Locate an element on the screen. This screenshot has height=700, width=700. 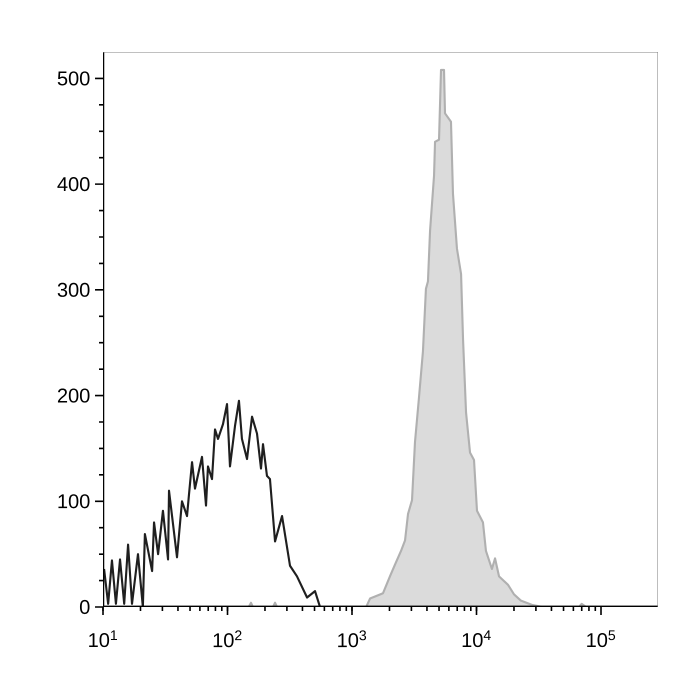
x-tick-label: 10$^{5}$ is located at coordinates (601, 639).